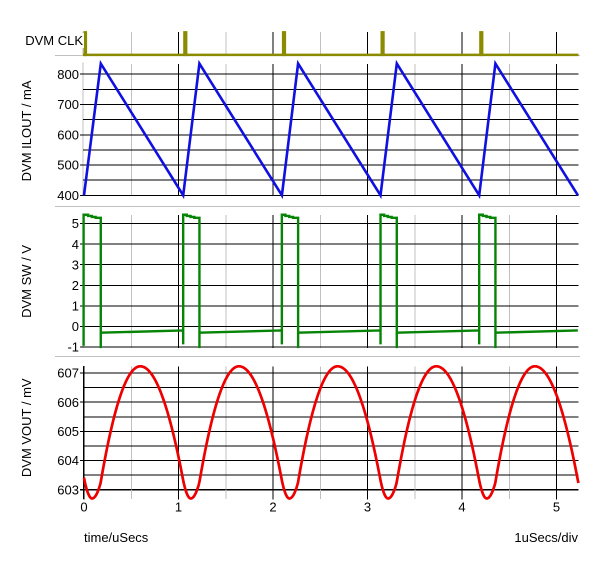  What do you see at coordinates (26, 281) in the screenshot?
I see `svg-text: DVM SW / V` at bounding box center [26, 281].